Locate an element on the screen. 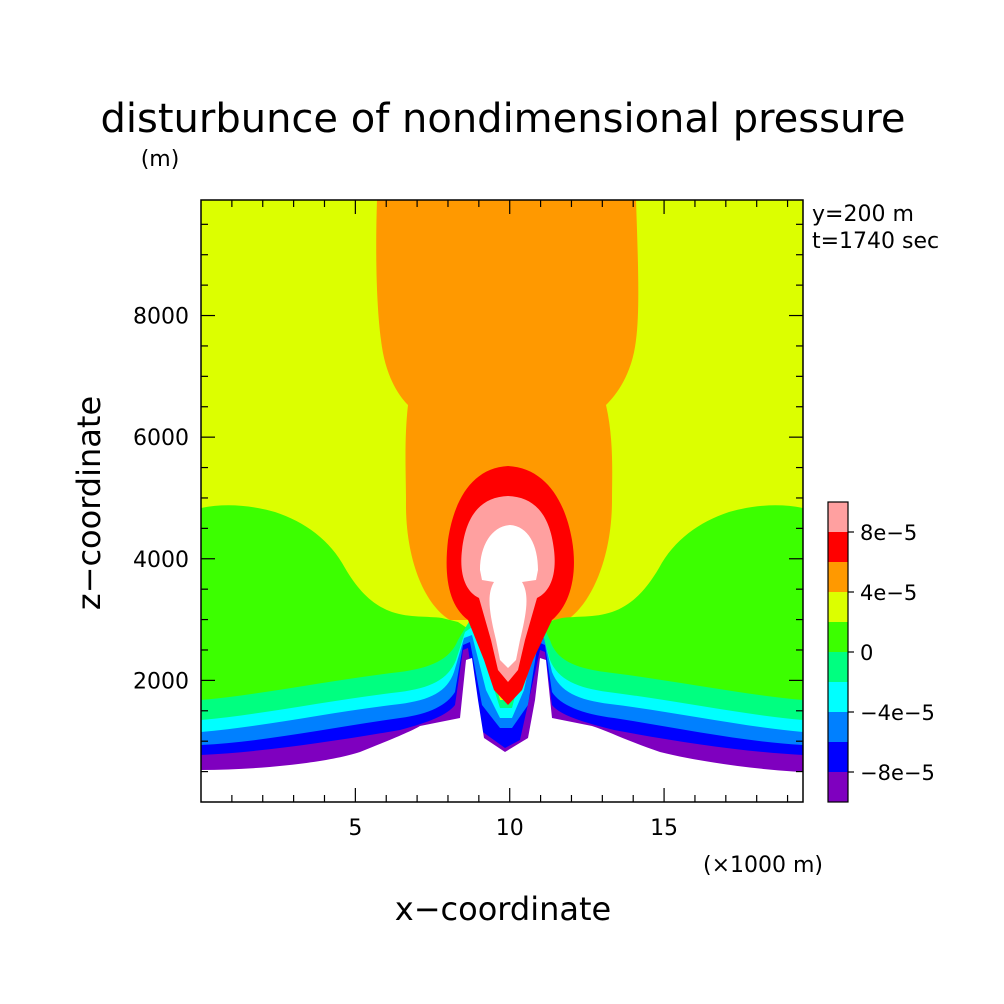 The image size is (1004, 1004). x-tick-label: 10 is located at coordinates (510, 828).